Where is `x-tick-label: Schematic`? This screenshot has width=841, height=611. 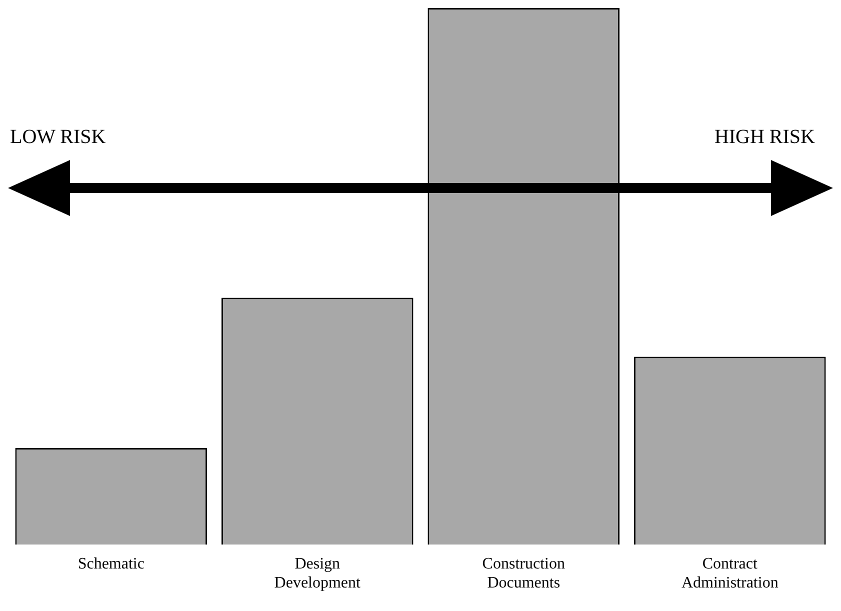 x-tick-label: Schematic is located at coordinates (111, 563).